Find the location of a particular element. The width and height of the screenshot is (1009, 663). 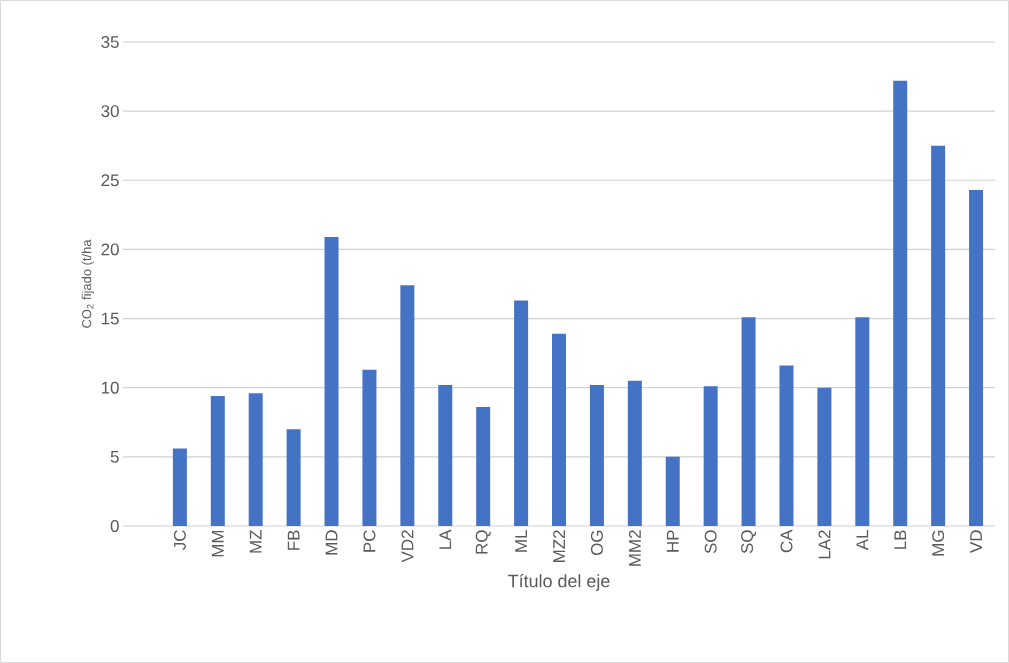

x-tick-label: MG is located at coordinates (938, 543).